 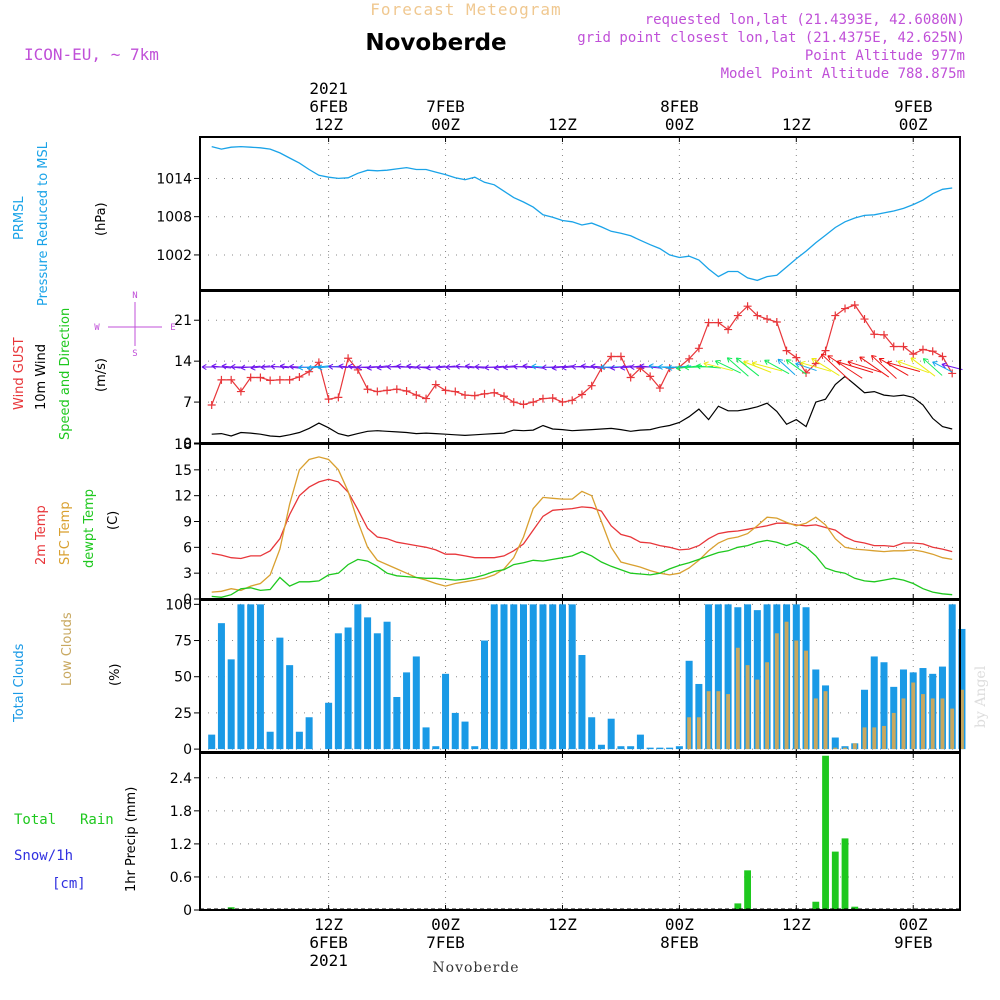 I want to click on y-tick-label: 0, so click(x=187, y=600).